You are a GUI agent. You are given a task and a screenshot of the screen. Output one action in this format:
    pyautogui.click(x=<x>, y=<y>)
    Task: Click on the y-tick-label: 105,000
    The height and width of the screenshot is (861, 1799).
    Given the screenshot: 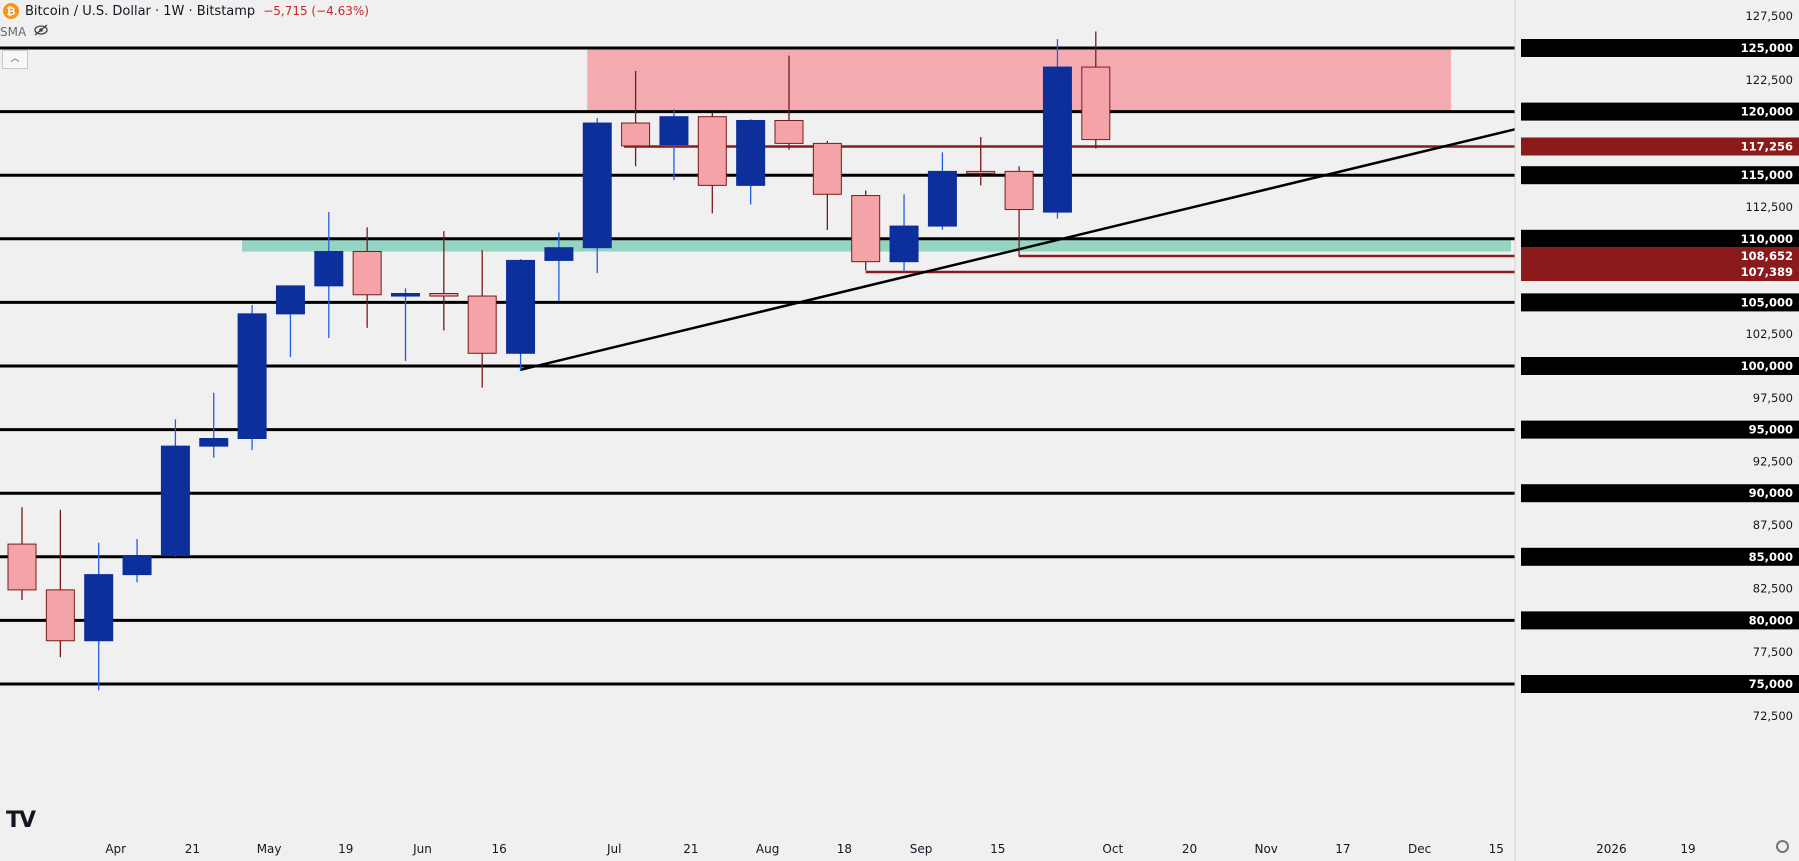 What is the action you would take?
    pyautogui.click(x=1767, y=302)
    